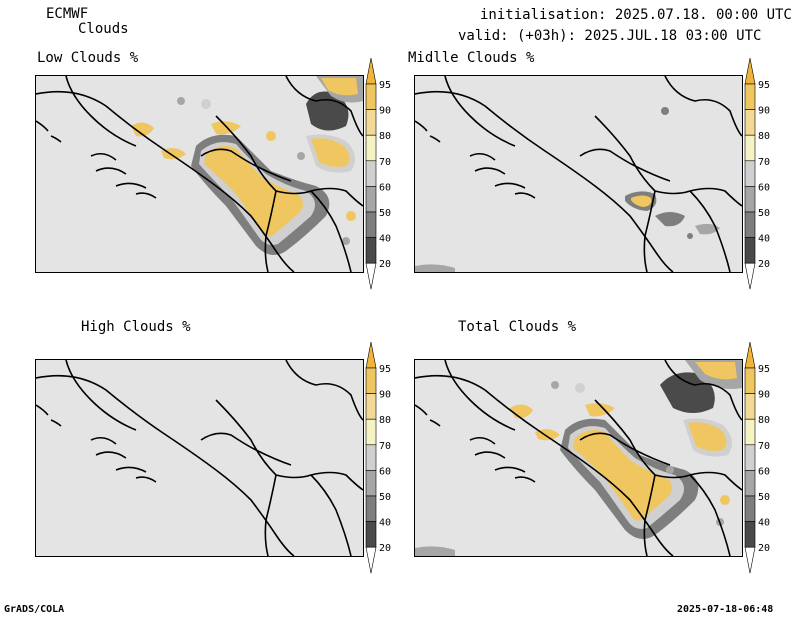 The image size is (800, 618). Describe the element at coordinates (725, 609) in the screenshot. I see `footer-timestamp: 2025-07-18-06:48` at that location.